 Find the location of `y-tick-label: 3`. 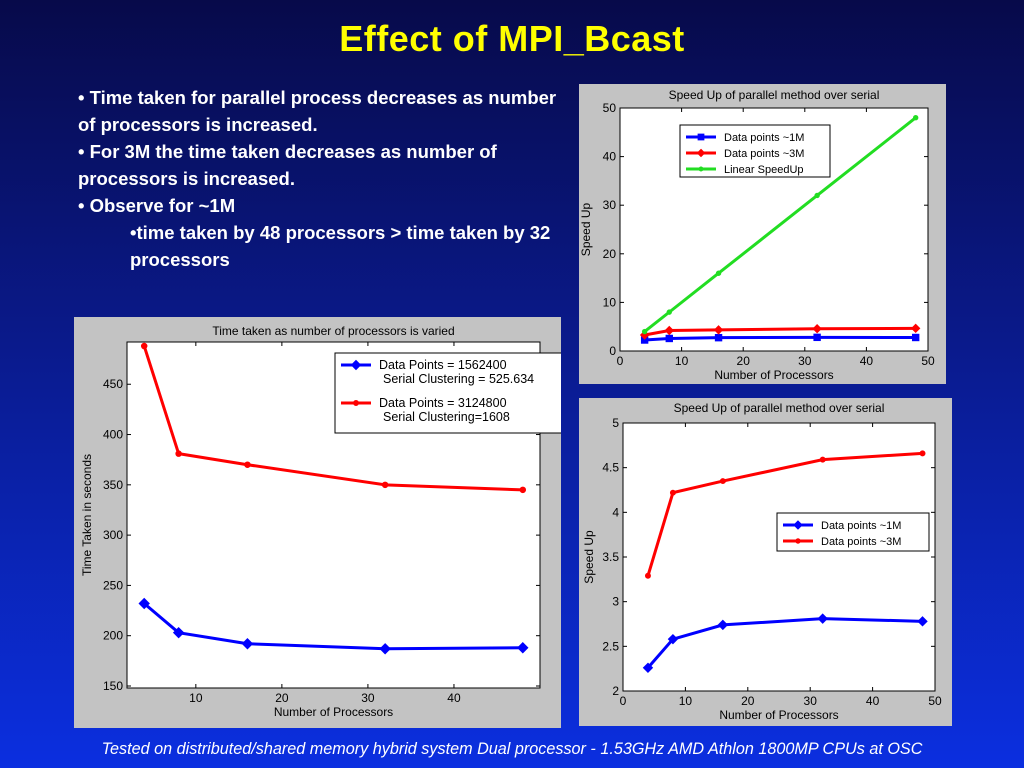

y-tick-label: 3 is located at coordinates (615, 602).